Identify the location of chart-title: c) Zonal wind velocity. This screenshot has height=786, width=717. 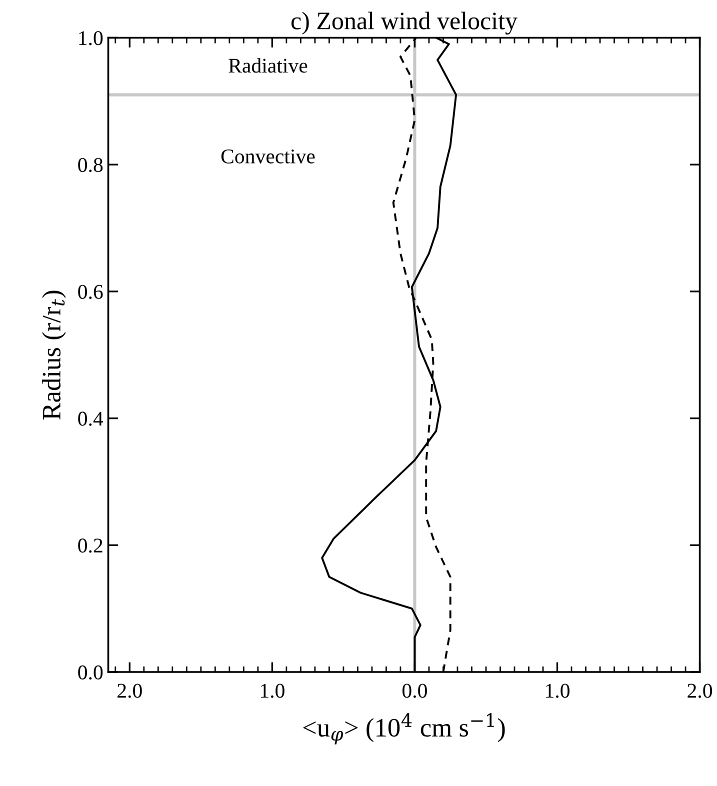
(404, 23).